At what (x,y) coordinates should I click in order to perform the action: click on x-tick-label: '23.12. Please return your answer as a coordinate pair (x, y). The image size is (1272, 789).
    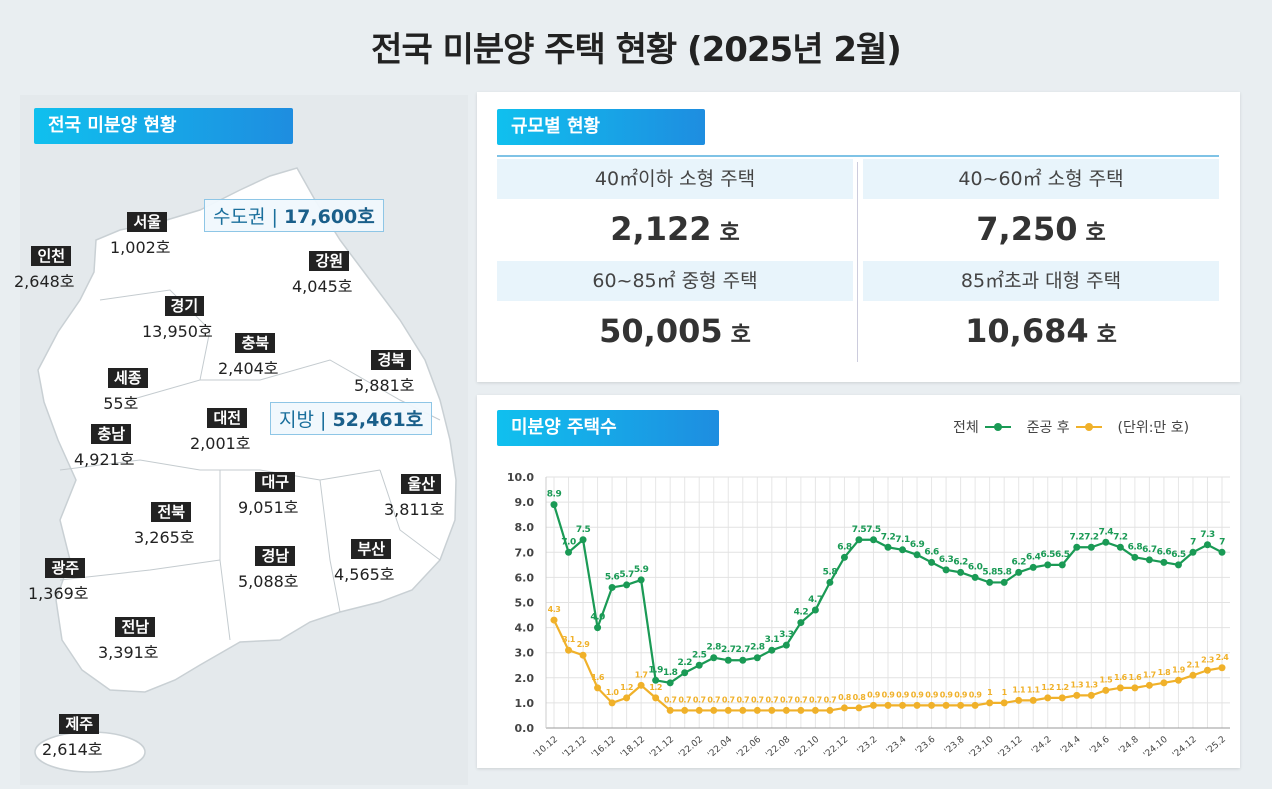
    Looking at the image, I should click on (1011, 748).